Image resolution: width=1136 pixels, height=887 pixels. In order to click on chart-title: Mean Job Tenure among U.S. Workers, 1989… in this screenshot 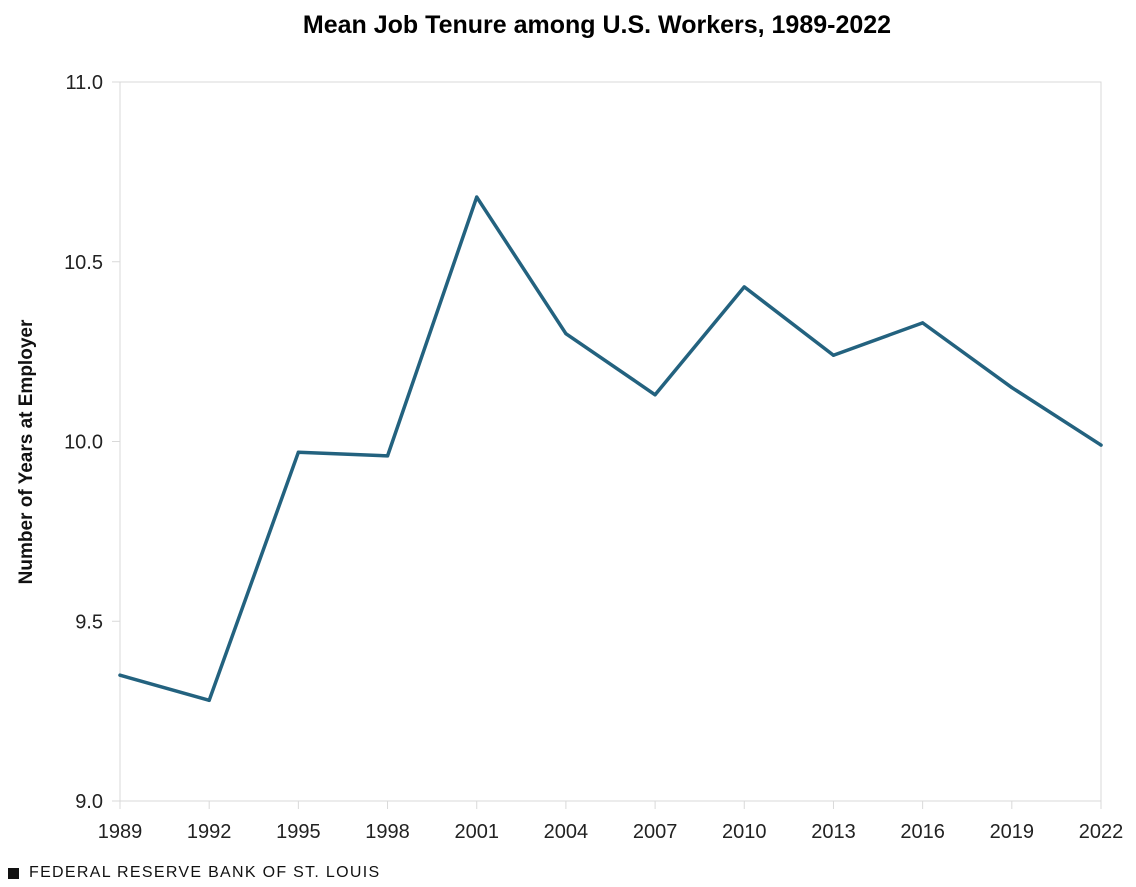, I will do `click(597, 25)`.